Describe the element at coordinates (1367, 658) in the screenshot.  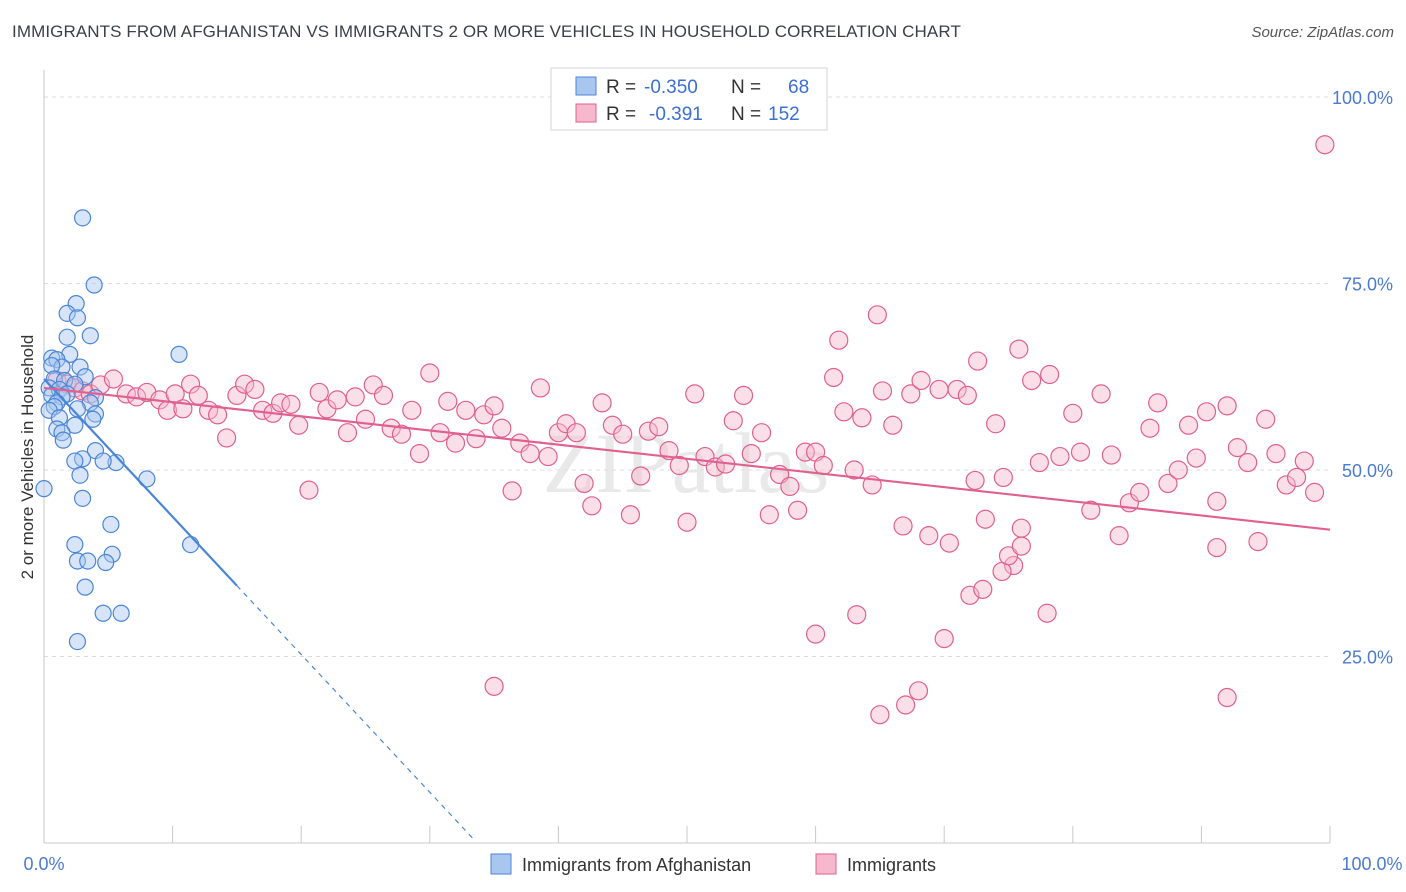
I see `y-tick-label: 25.0%` at that location.